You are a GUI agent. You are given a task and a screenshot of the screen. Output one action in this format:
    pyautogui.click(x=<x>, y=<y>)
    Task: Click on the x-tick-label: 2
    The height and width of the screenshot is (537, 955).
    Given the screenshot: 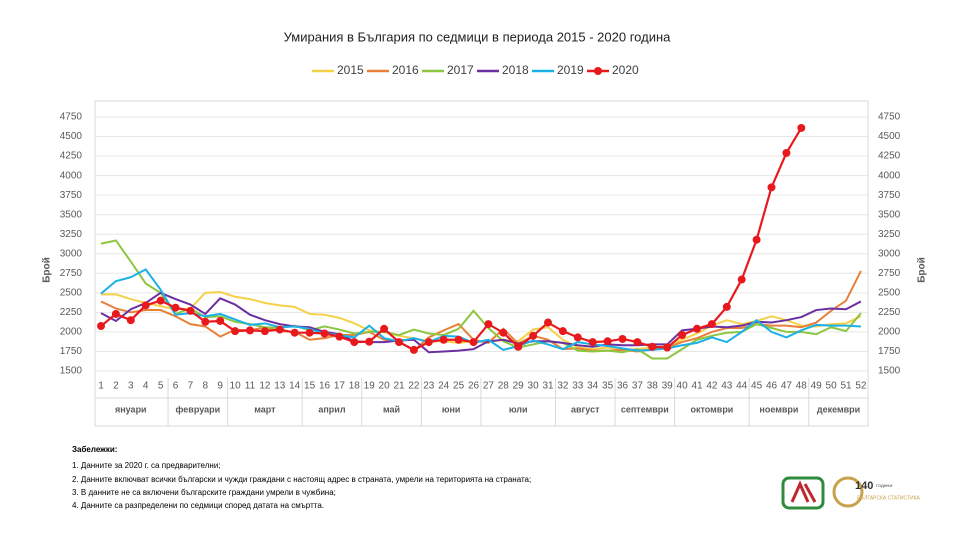 What is the action you would take?
    pyautogui.click(x=116, y=386)
    